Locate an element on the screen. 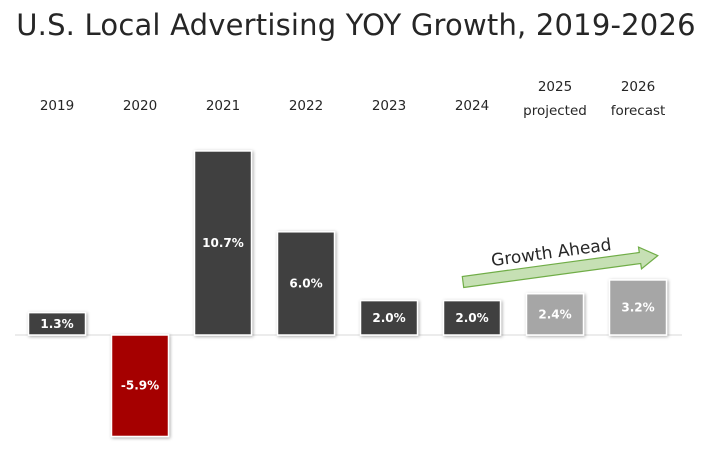 The width and height of the screenshot is (712, 450). category-label-2025-line2: projected is located at coordinates (555, 111).